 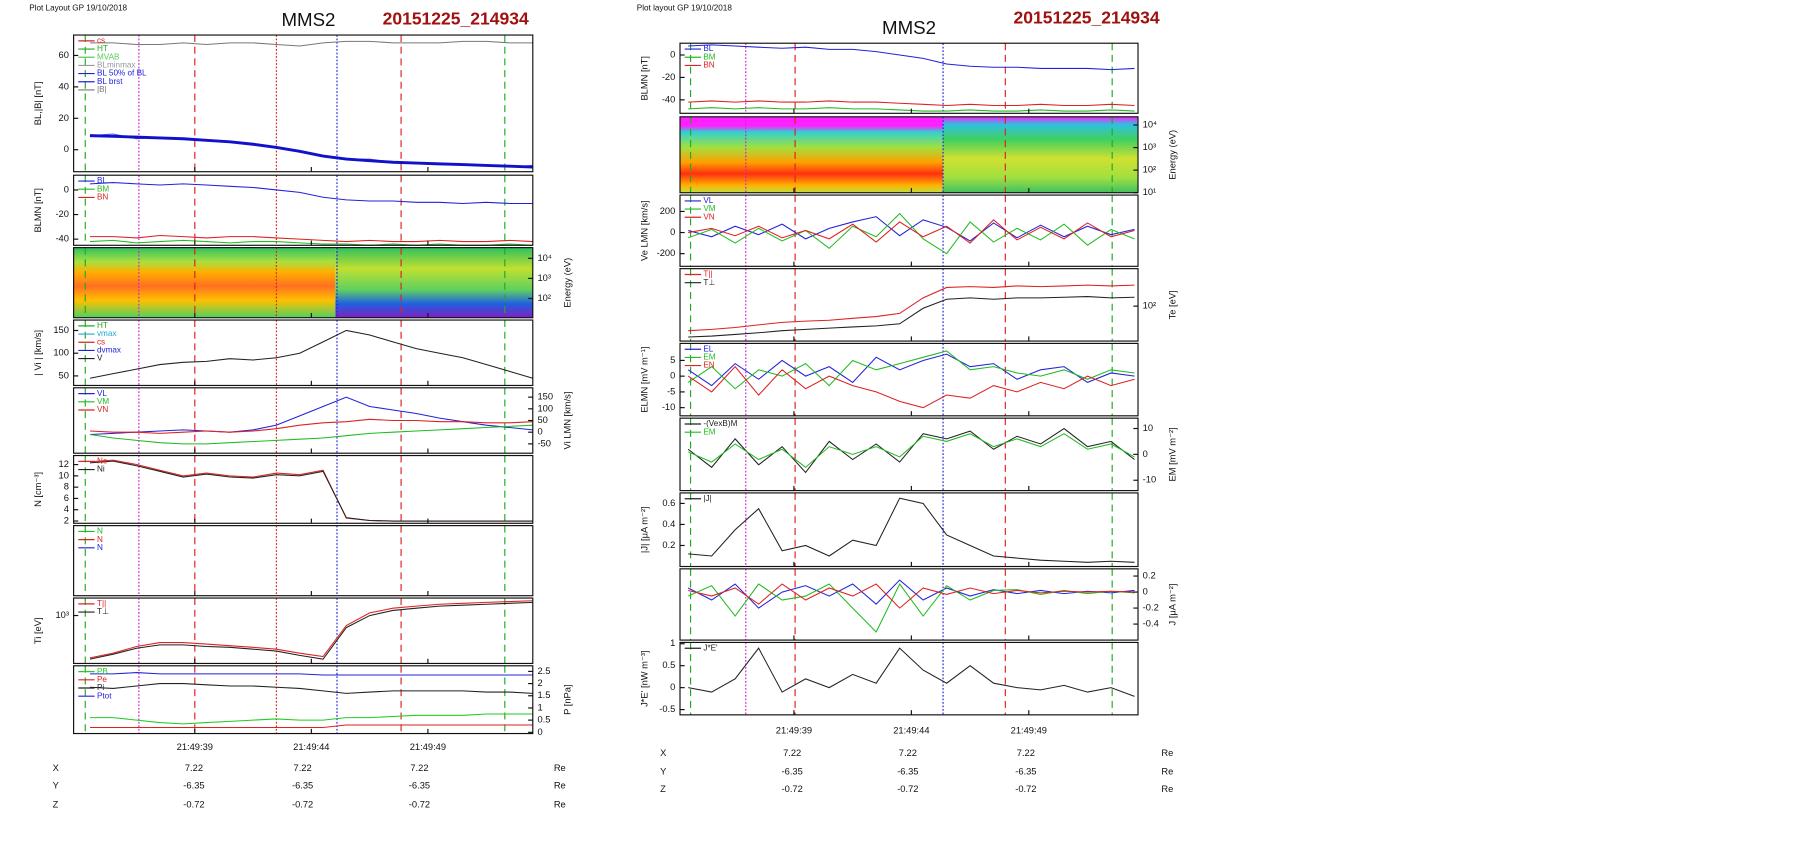 What do you see at coordinates (644, 78) in the screenshot?
I see `y-axis-label: BLMN [nT]` at bounding box center [644, 78].